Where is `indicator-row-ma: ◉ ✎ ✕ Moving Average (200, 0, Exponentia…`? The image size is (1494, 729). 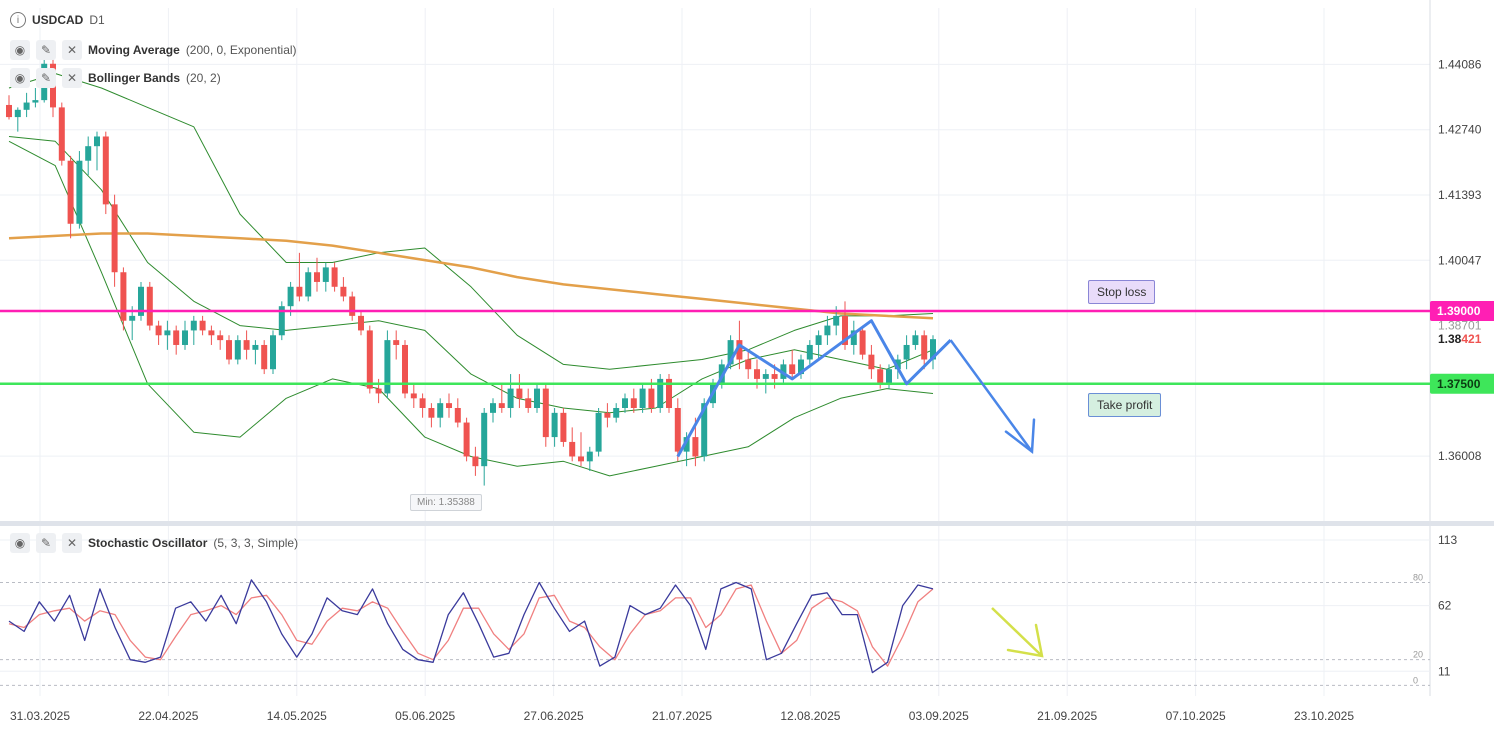
indicator-row-ma: ◉ ✎ ✕ Moving Average (200, 0, Exponentia… is located at coordinates (153, 50).